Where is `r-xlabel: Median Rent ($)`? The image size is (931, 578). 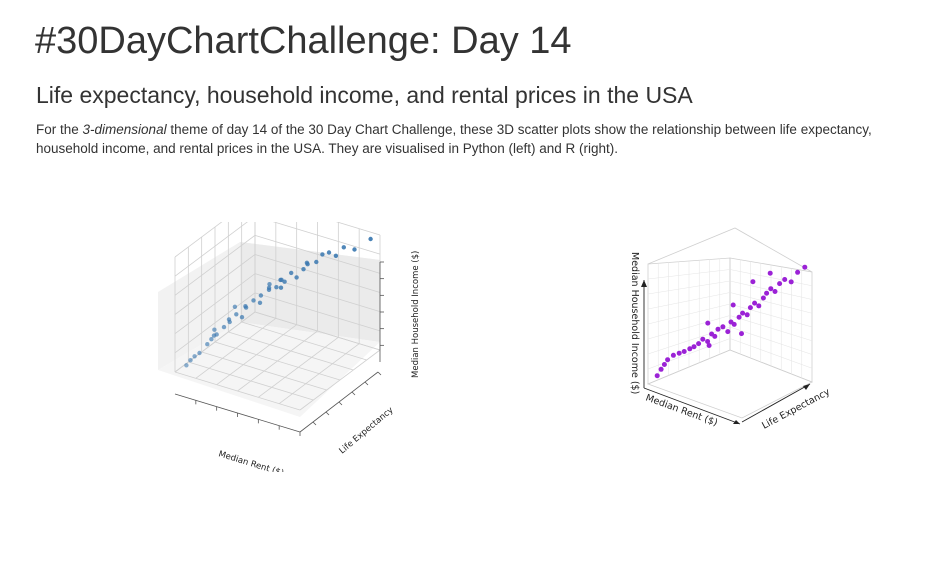
r-xlabel: Median Rent ($) is located at coordinates (681, 410).